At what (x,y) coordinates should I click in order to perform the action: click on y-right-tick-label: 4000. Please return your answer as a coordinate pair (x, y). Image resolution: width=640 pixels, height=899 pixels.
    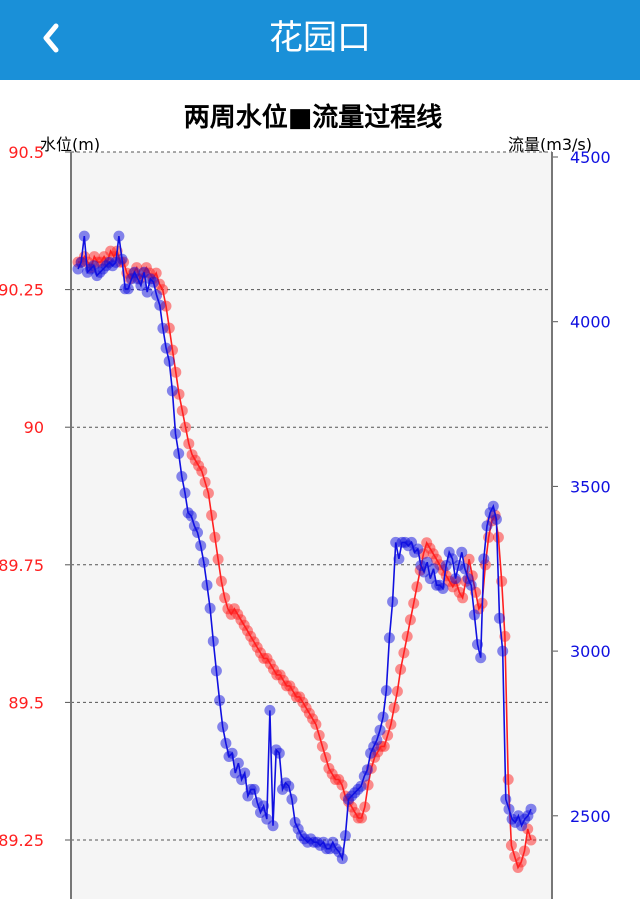
    Looking at the image, I should click on (590, 322).